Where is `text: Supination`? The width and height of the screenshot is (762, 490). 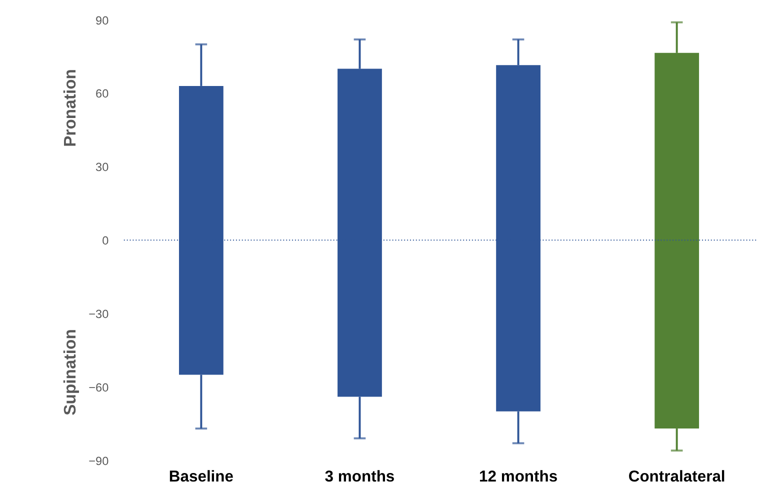
text: Supination is located at coordinates (70, 372).